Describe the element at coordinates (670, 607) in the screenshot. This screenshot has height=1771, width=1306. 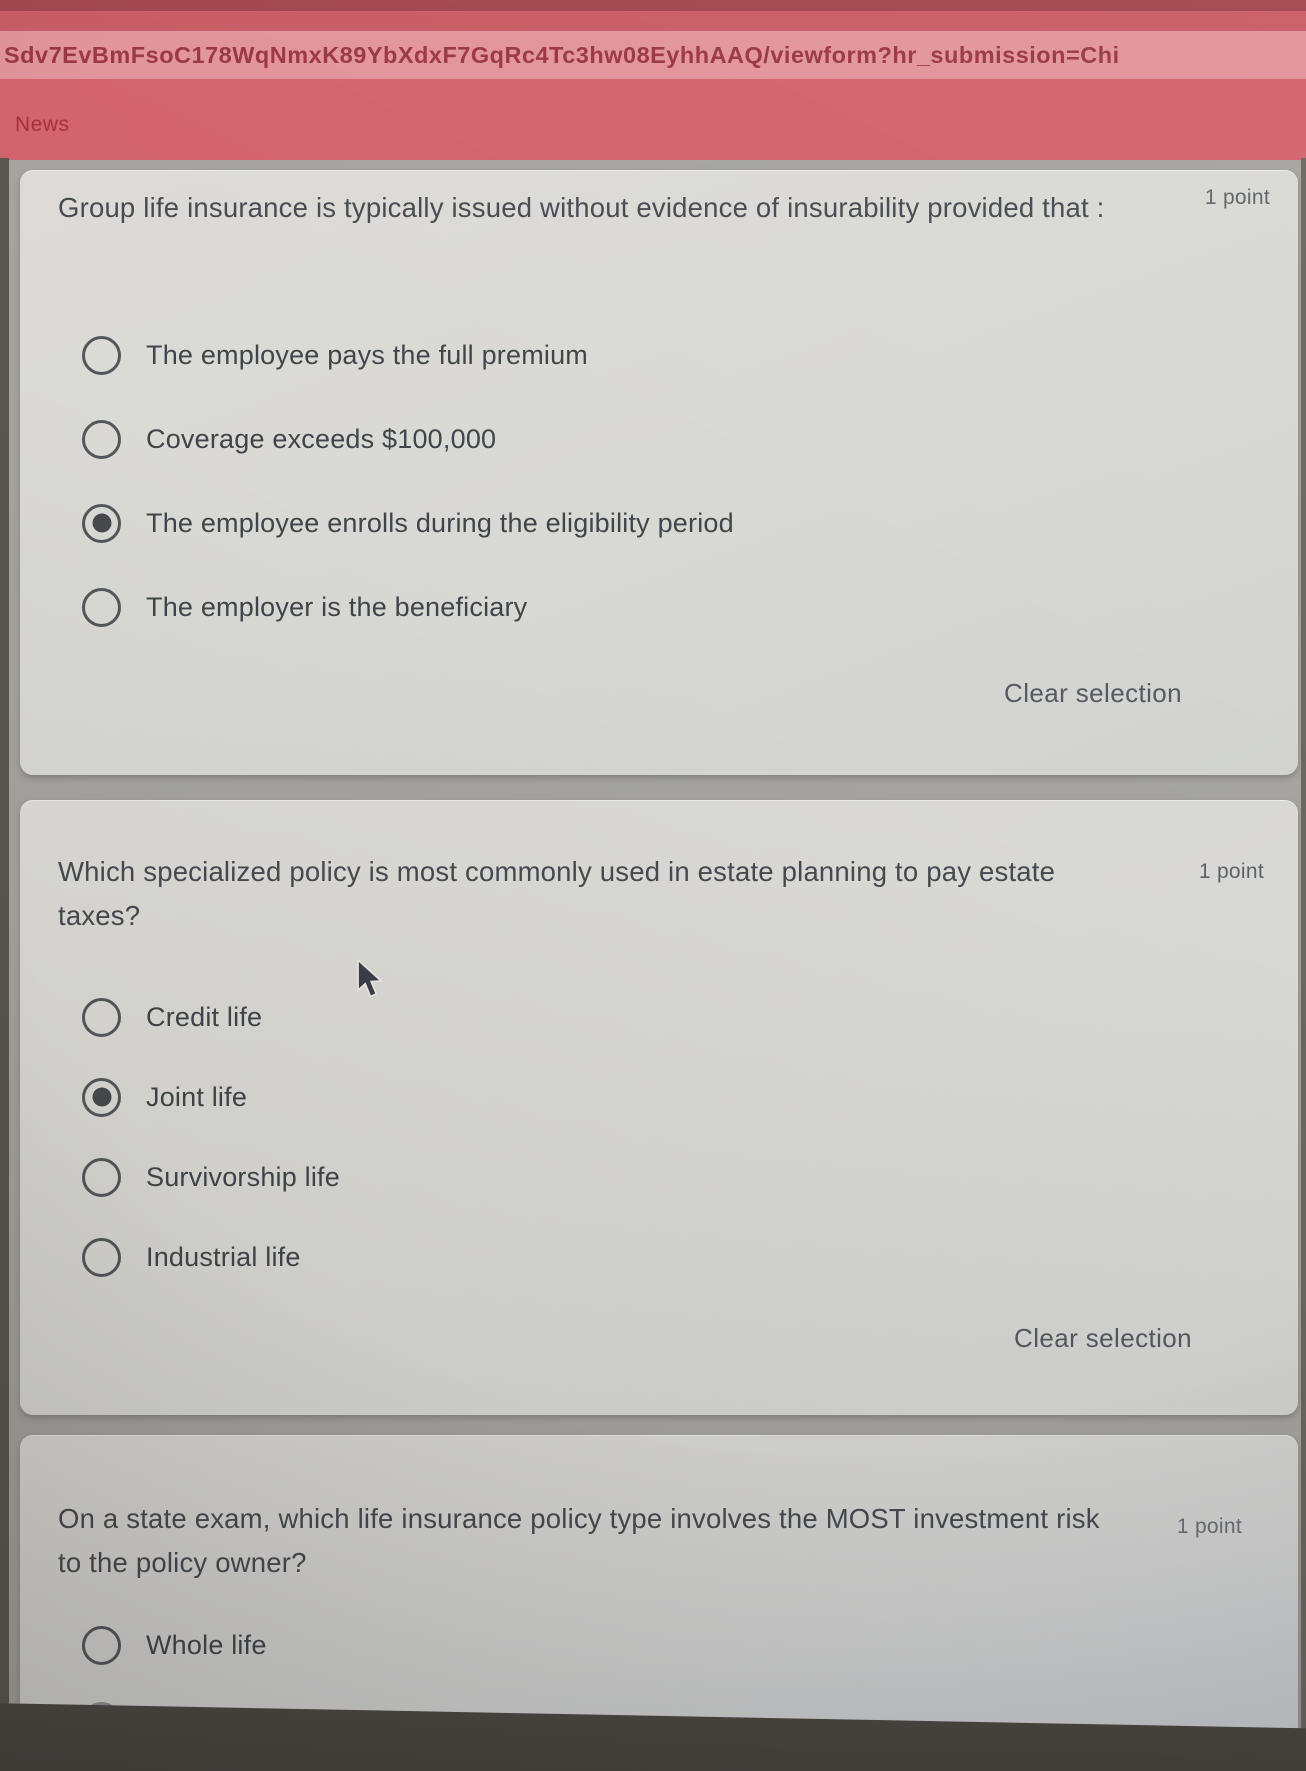
I see `radio-option: The employer is the beneficiary` at that location.